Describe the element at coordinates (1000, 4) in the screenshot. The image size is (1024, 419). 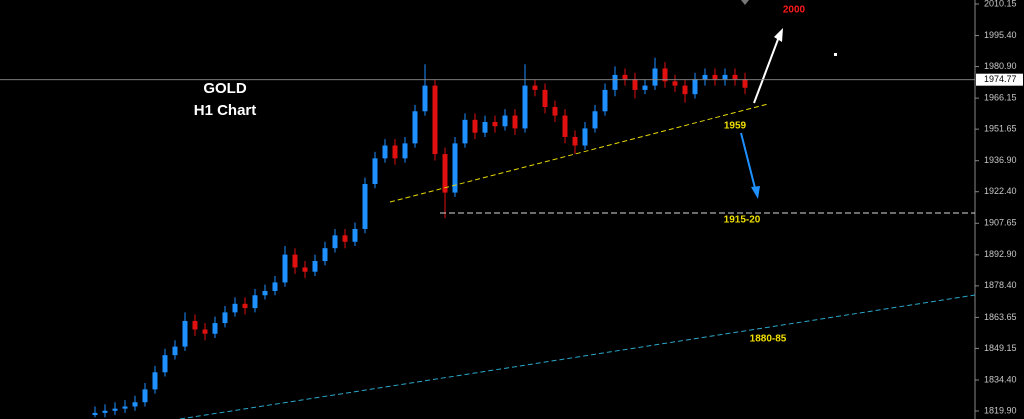
I see `y-tick-label: 2010.15` at that location.